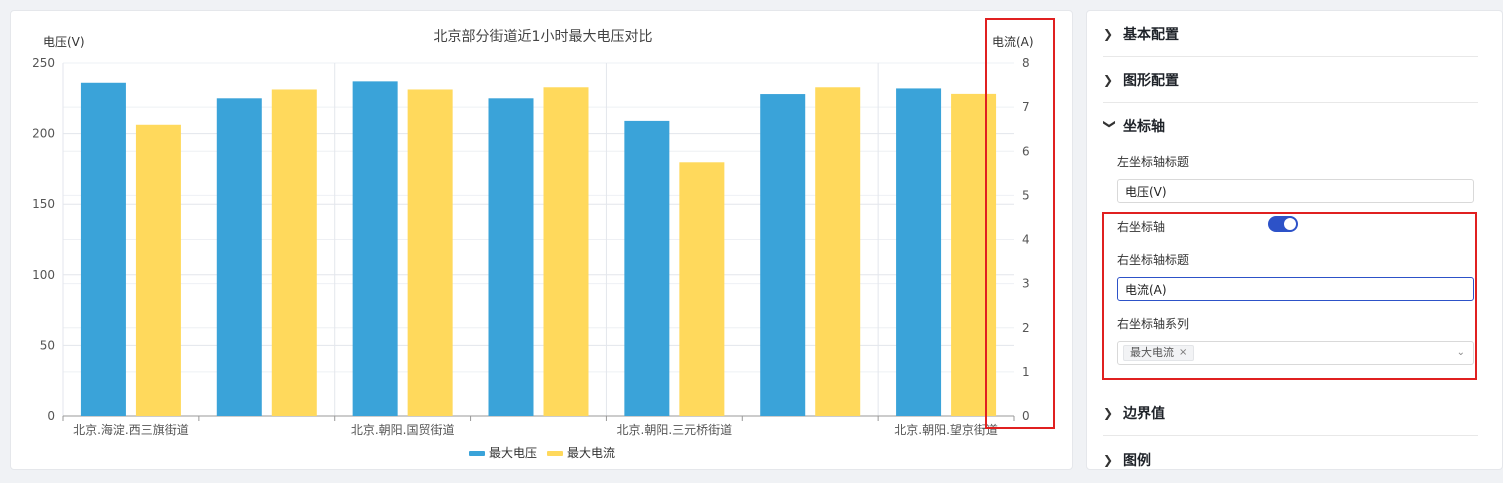 The width and height of the screenshot is (1503, 483). Describe the element at coordinates (591, 453) in the screenshot. I see `legend-item: 最大电流` at that location.